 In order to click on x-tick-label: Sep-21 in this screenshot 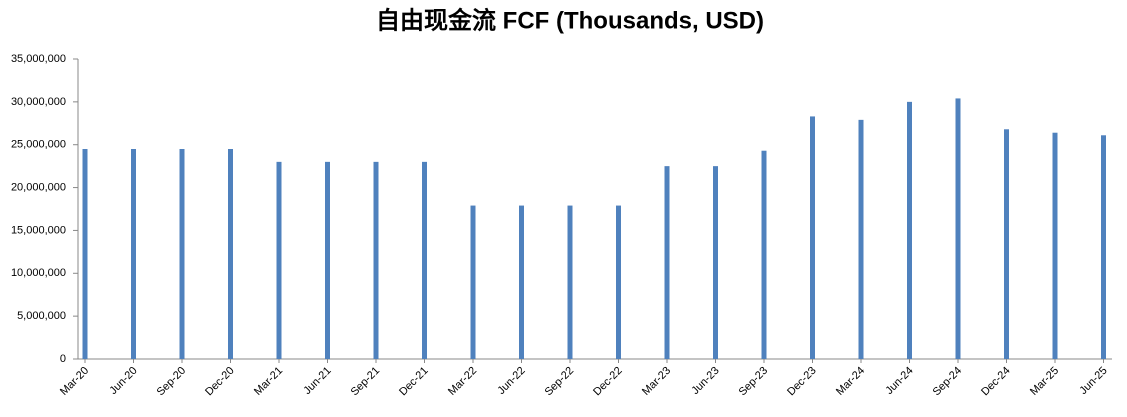, I will do `click(366, 382)`.